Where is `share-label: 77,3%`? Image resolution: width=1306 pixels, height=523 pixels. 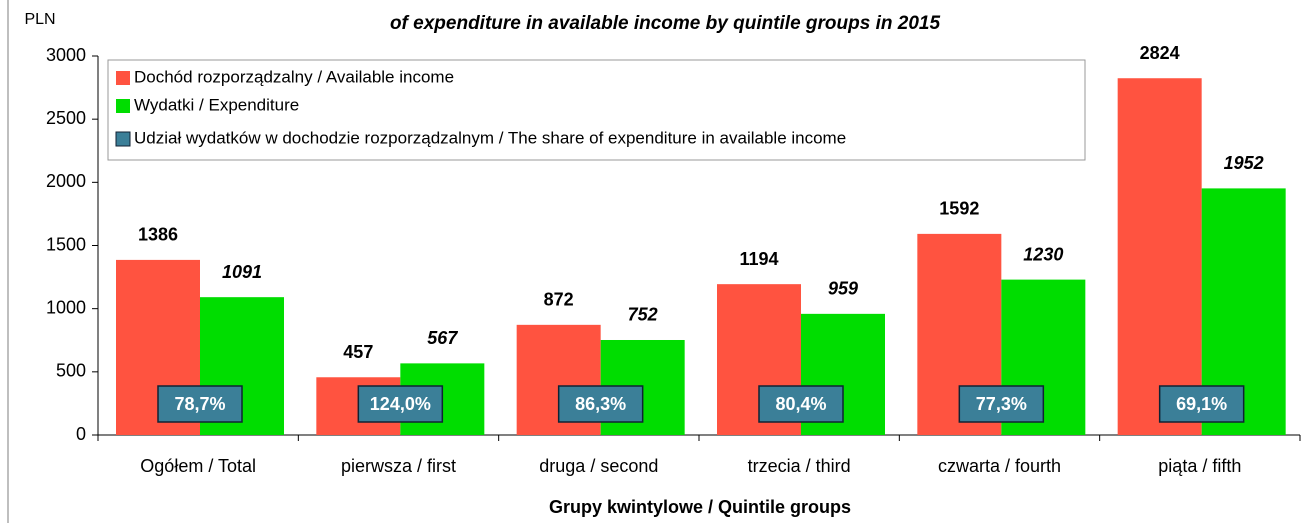 share-label: 77,3% is located at coordinates (1001, 404).